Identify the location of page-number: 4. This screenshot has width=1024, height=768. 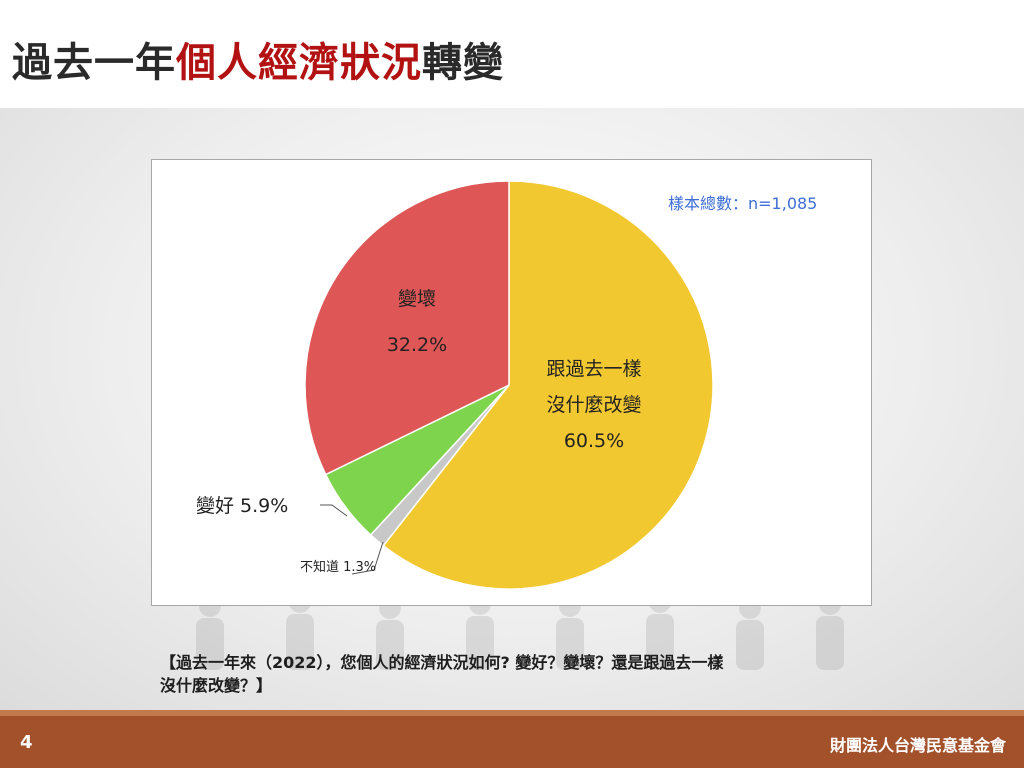
(26, 742).